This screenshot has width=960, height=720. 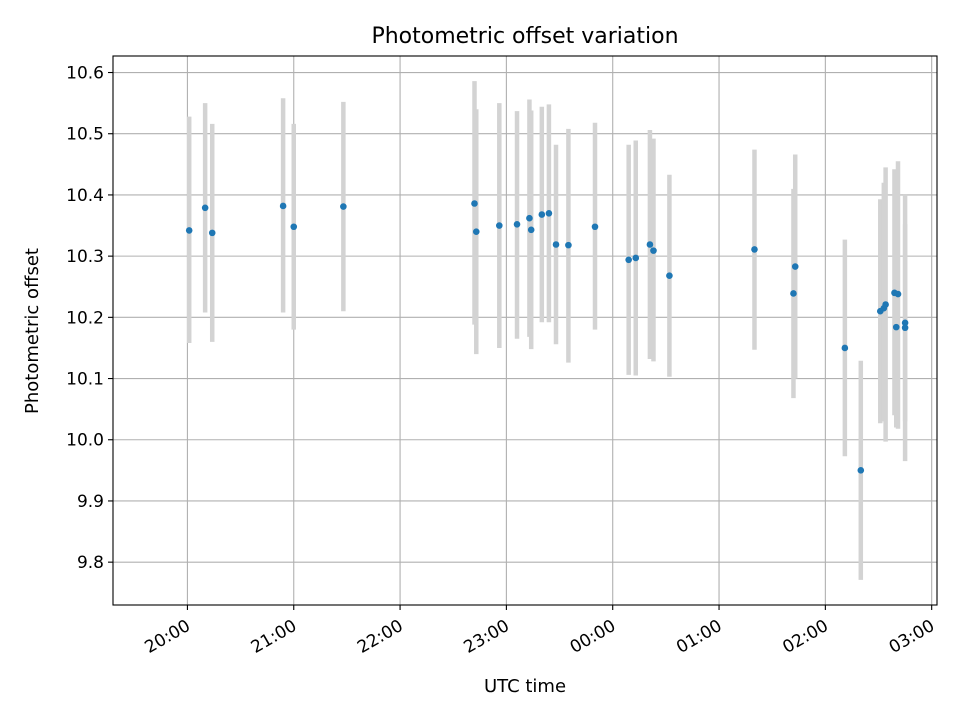 I want to click on y-tick-label: 10.1, so click(x=85, y=380).